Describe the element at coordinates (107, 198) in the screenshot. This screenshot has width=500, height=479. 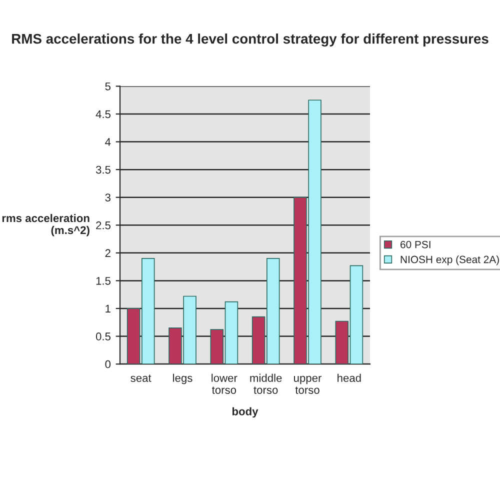
I see `y-tick-label: 3` at that location.